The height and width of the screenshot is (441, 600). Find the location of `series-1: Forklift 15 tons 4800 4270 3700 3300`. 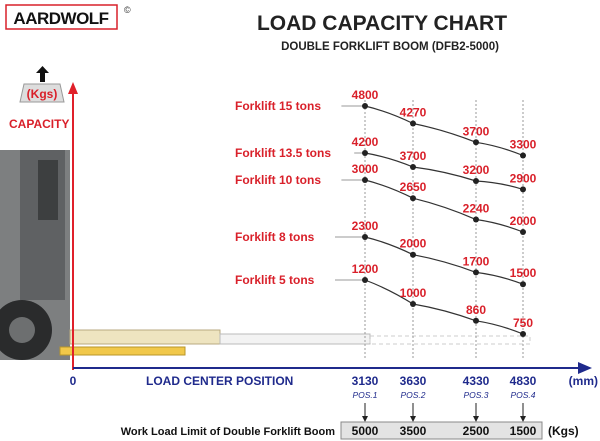

series-1: Forklift 15 tons 4800 4270 3700 3300 is located at coordinates (386, 123).